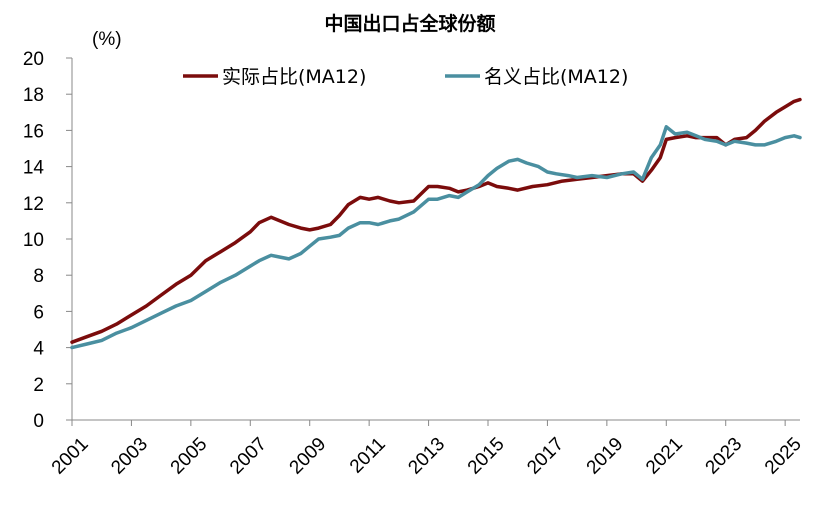 This screenshot has width=815, height=506. What do you see at coordinates (724, 456) in the screenshot?
I see `x-tick-label: 2023` at bounding box center [724, 456].